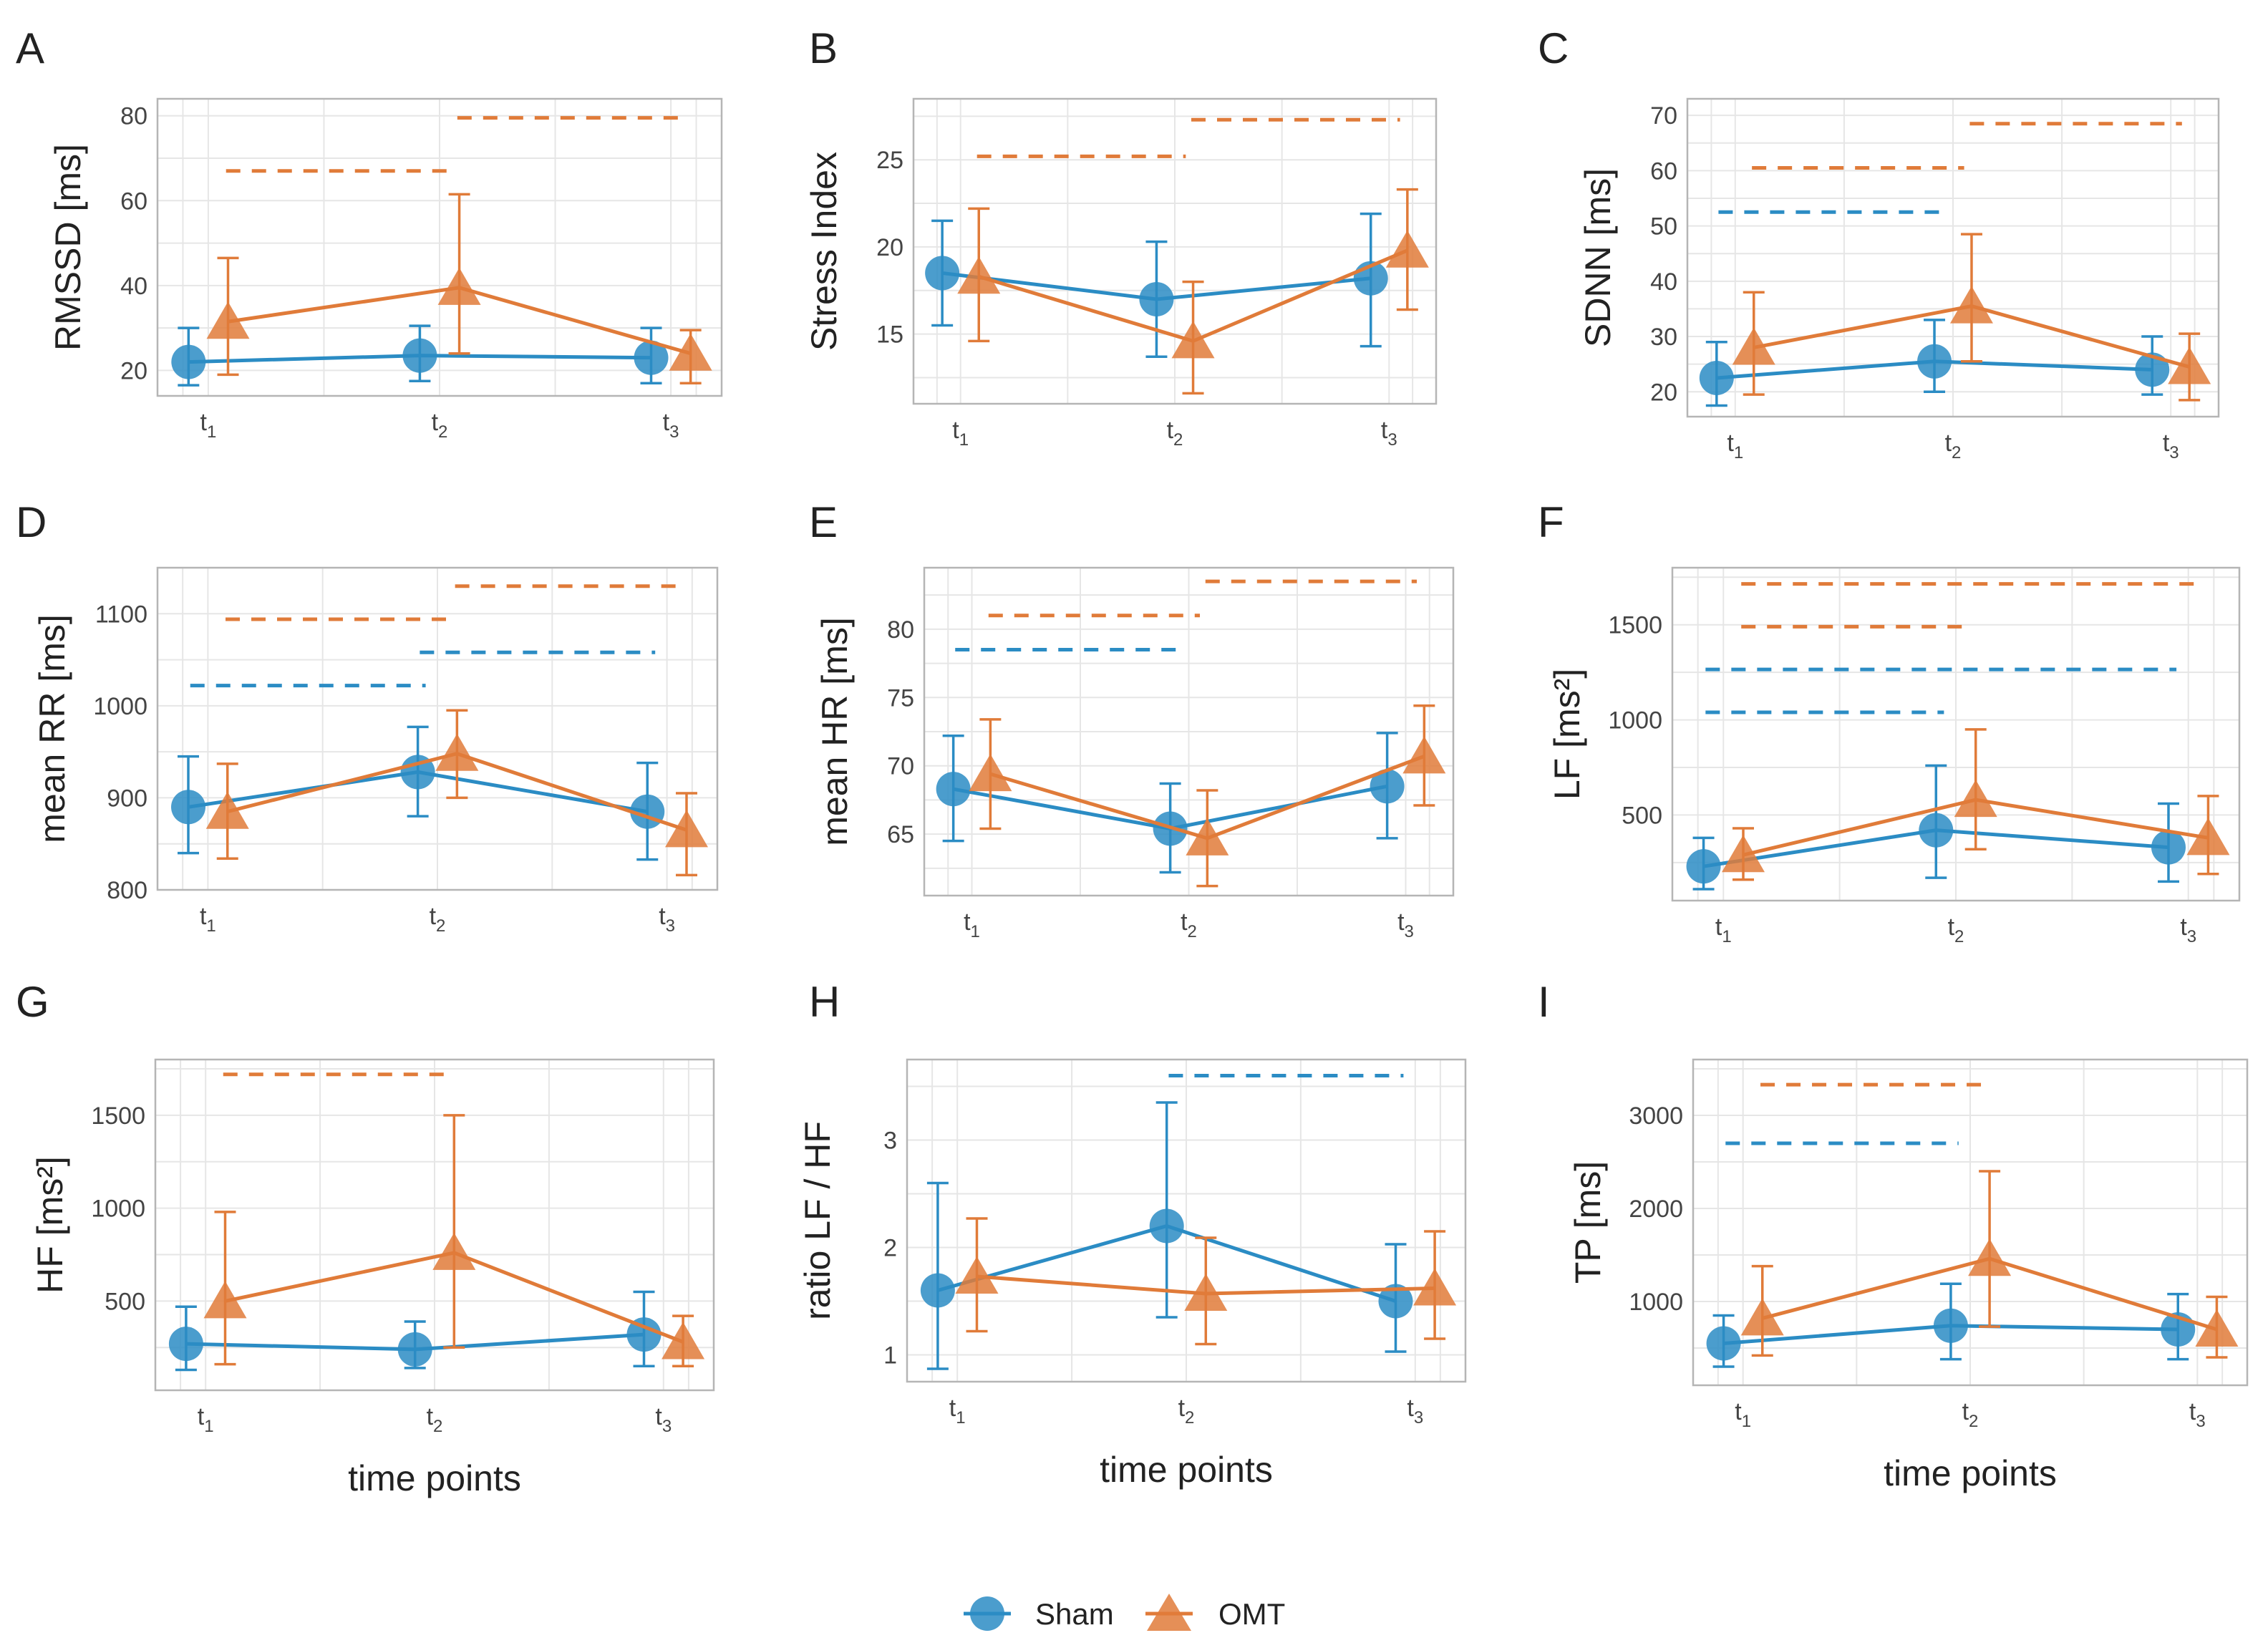 The image size is (2268, 1648). I want to click on panel-f: F 500 1000 1500 LF [ms²] t1 t2 t3, so click(1889, 722).